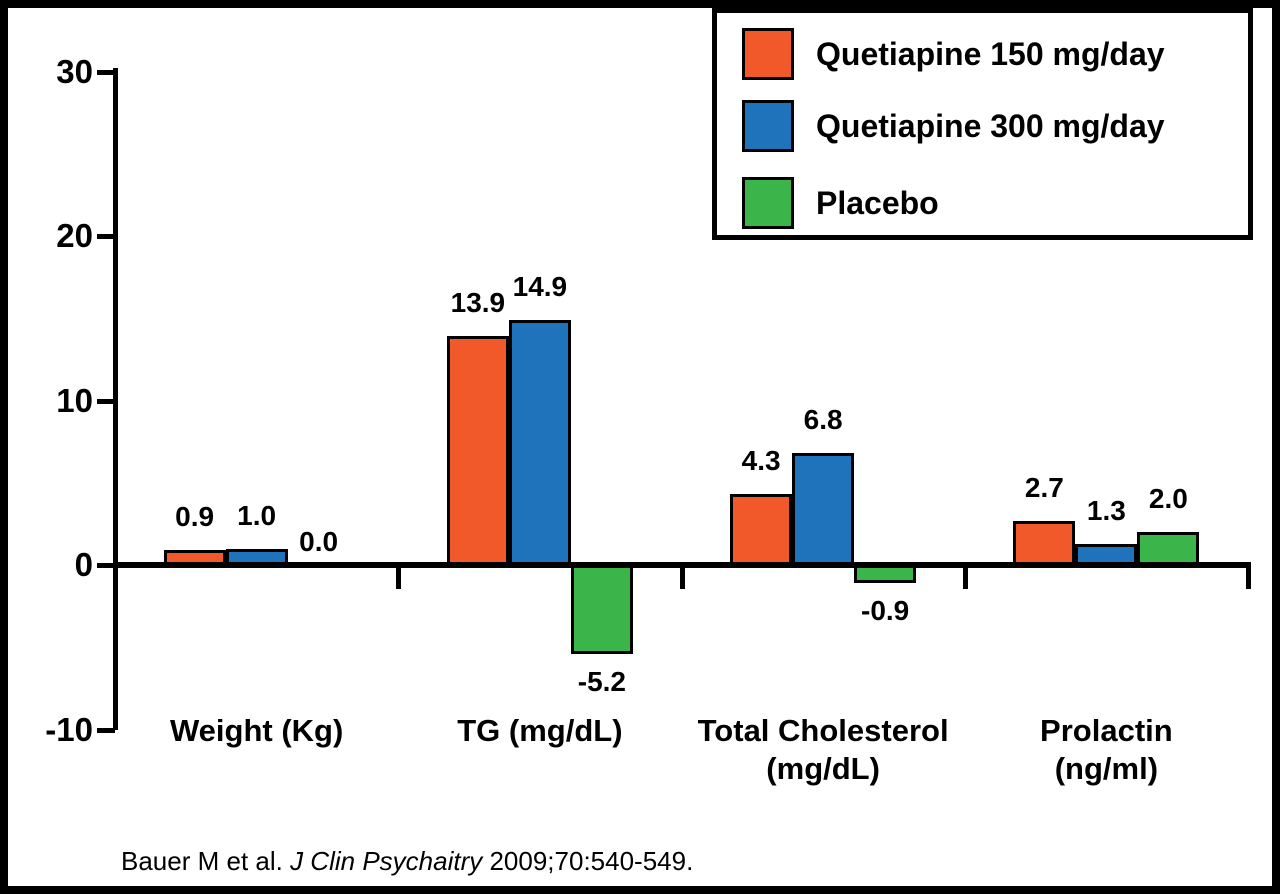 The height and width of the screenshot is (894, 1280). What do you see at coordinates (1044, 487) in the screenshot?
I see `bar-value-label: 2.7` at bounding box center [1044, 487].